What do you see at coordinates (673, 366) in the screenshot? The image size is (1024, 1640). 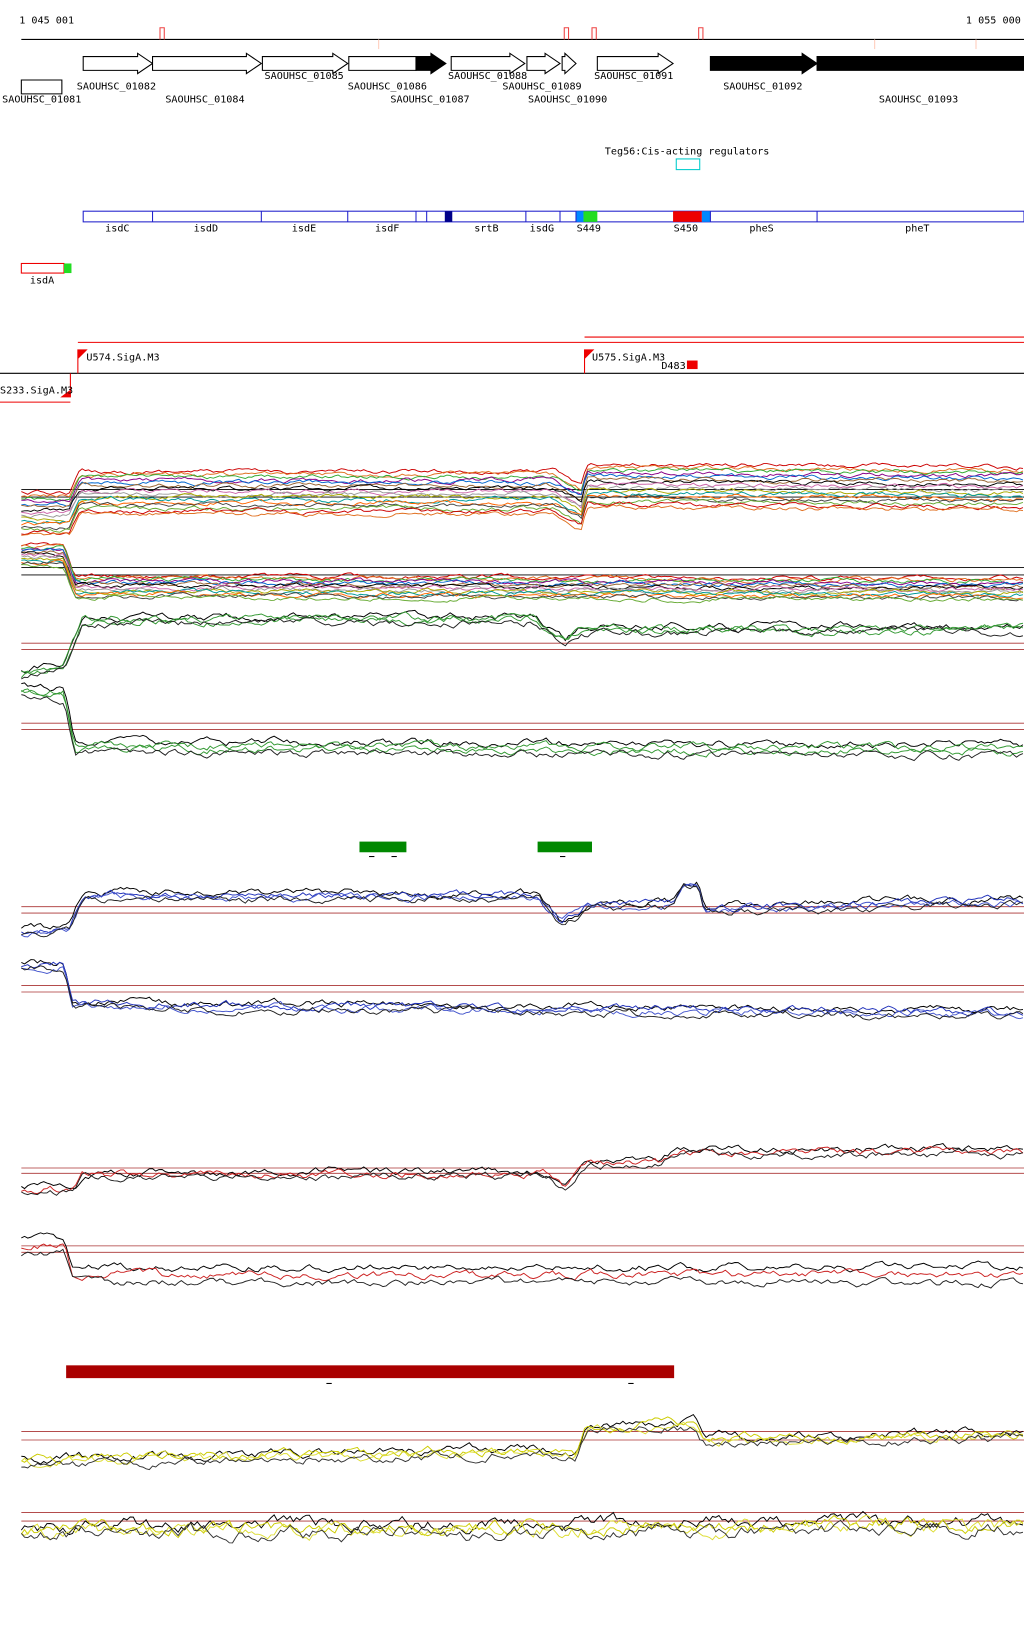 I see `promoter-label: D483` at bounding box center [673, 366].